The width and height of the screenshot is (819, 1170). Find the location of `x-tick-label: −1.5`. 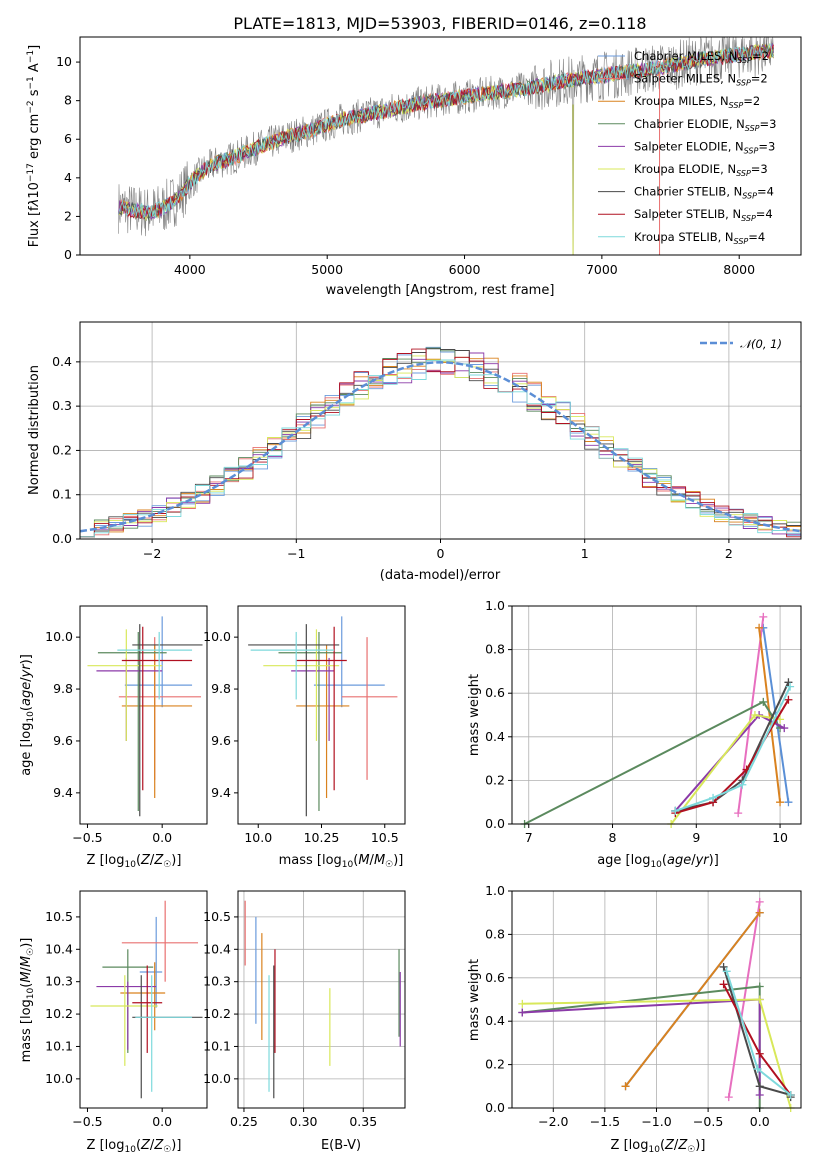

x-tick-label: −1.5 is located at coordinates (605, 1121).